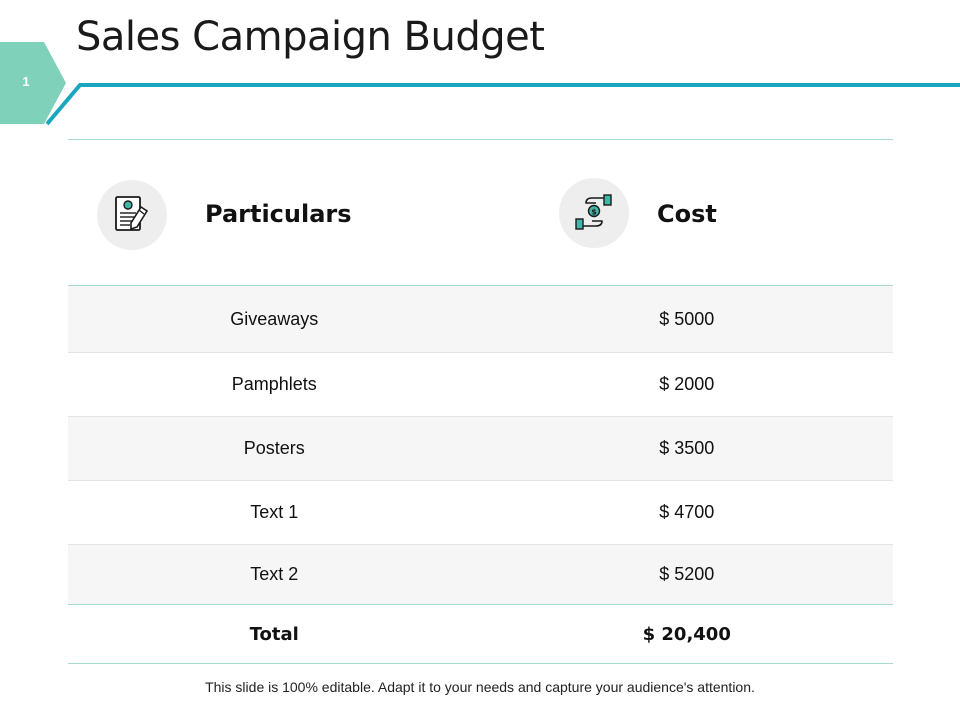 The image size is (960, 720). I want to click on total-row: Total $ 20,400, so click(480, 634).